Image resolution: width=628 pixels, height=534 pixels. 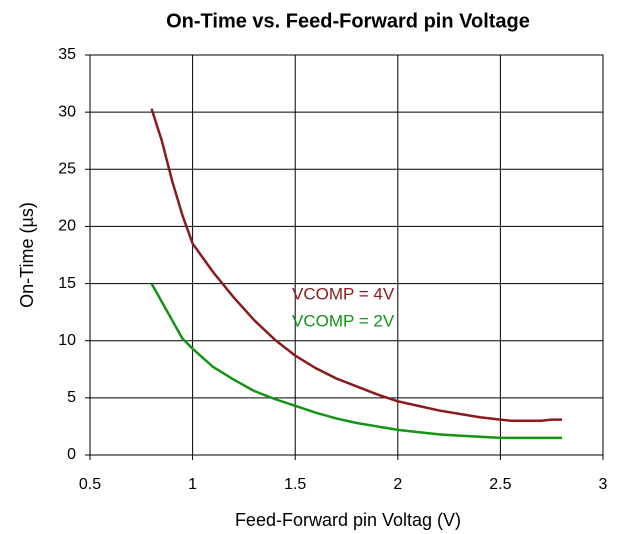 What do you see at coordinates (192, 484) in the screenshot?
I see `x-tick-label: 1` at bounding box center [192, 484].